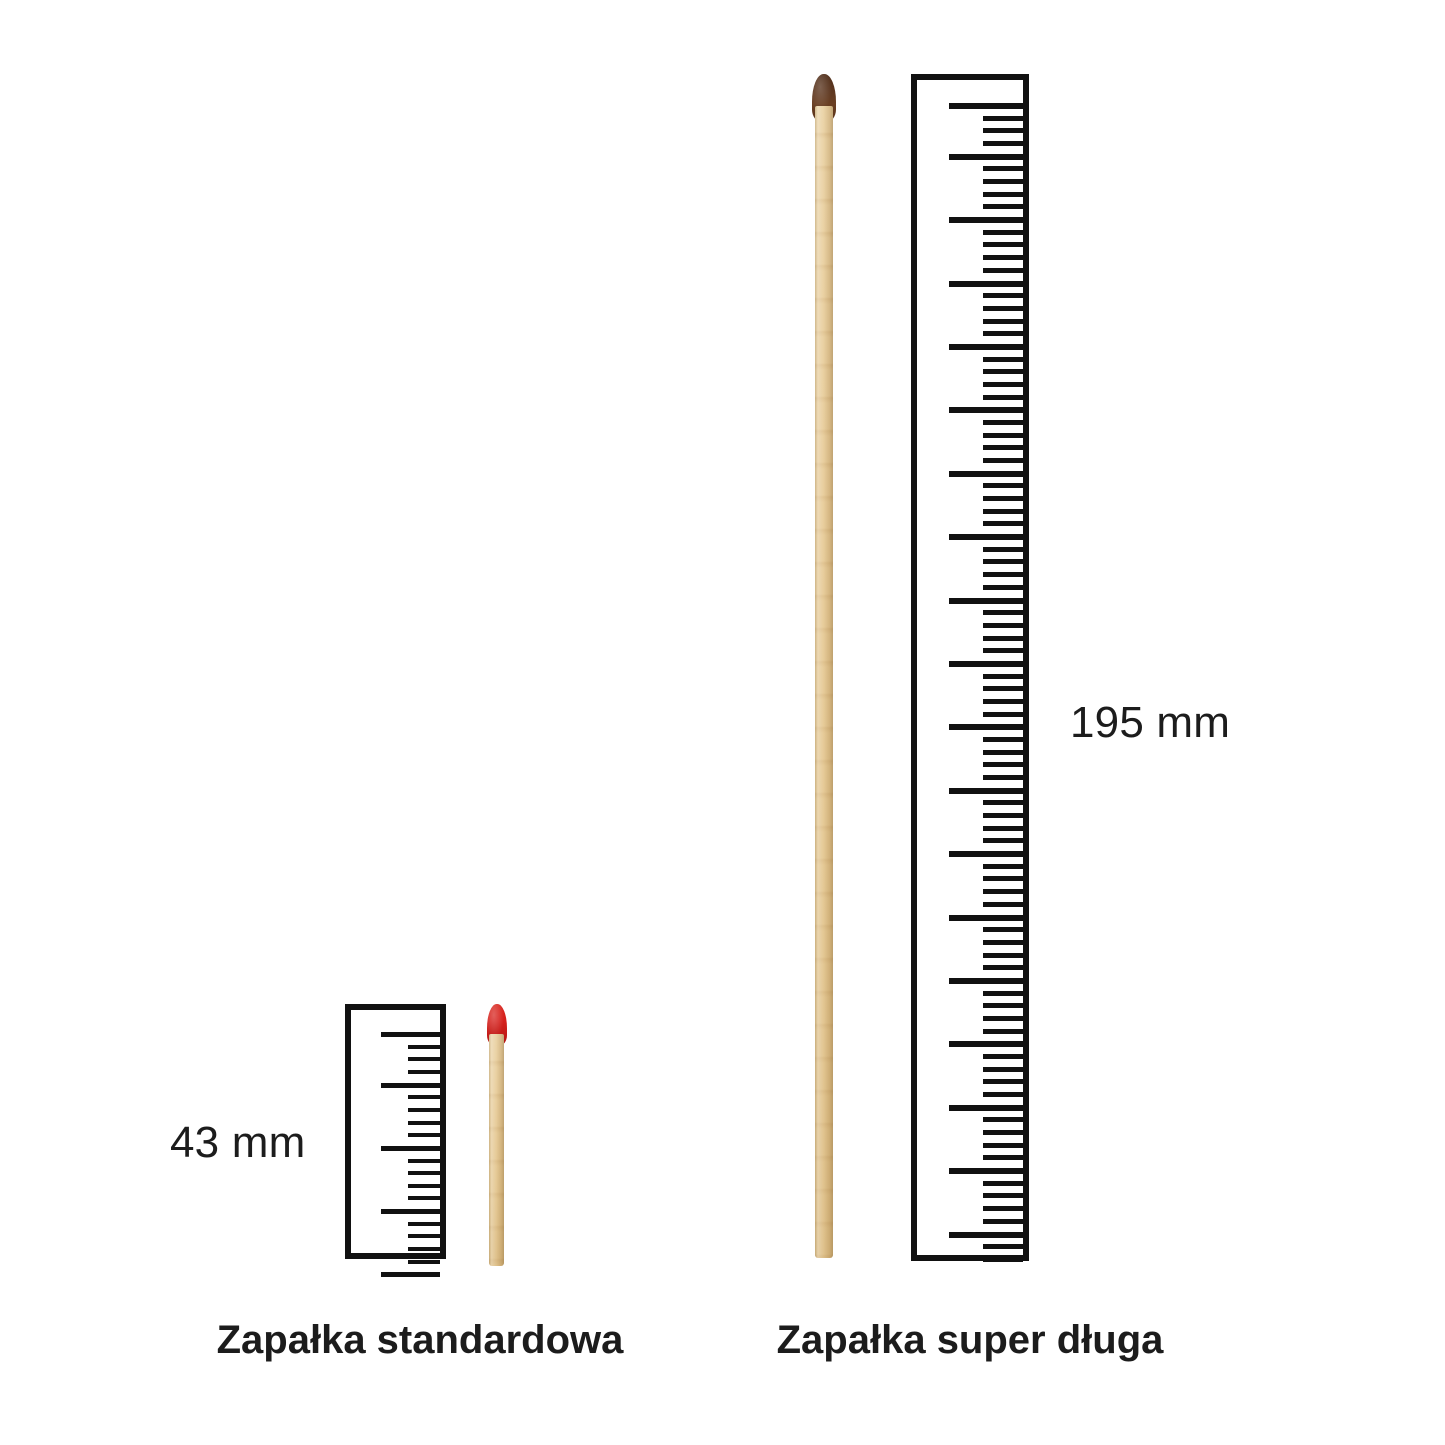 The height and width of the screenshot is (1445, 1445). I want to click on standard-ruler, so click(395, 1141).